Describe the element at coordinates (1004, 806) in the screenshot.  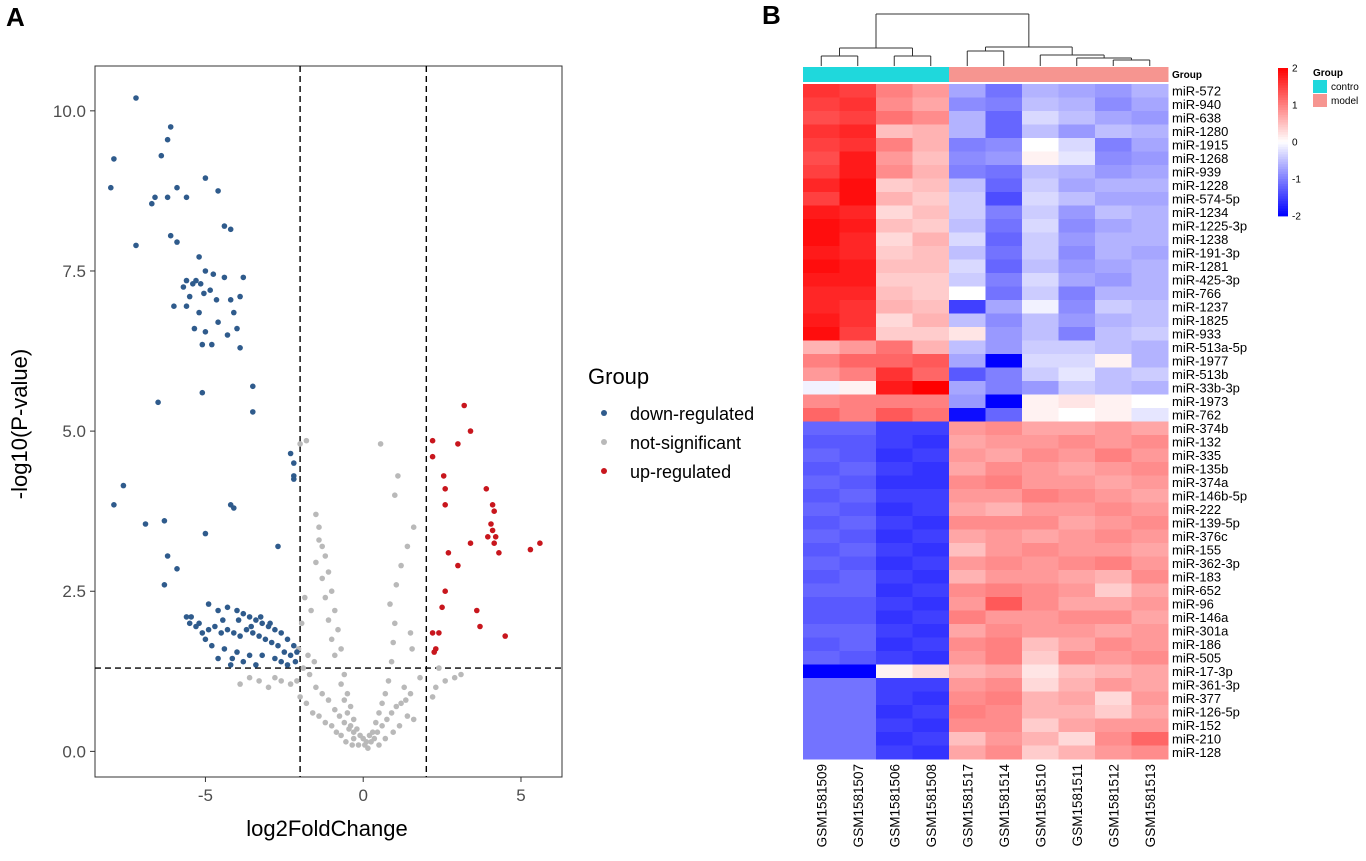
I see `column-label: GSM1581514` at that location.